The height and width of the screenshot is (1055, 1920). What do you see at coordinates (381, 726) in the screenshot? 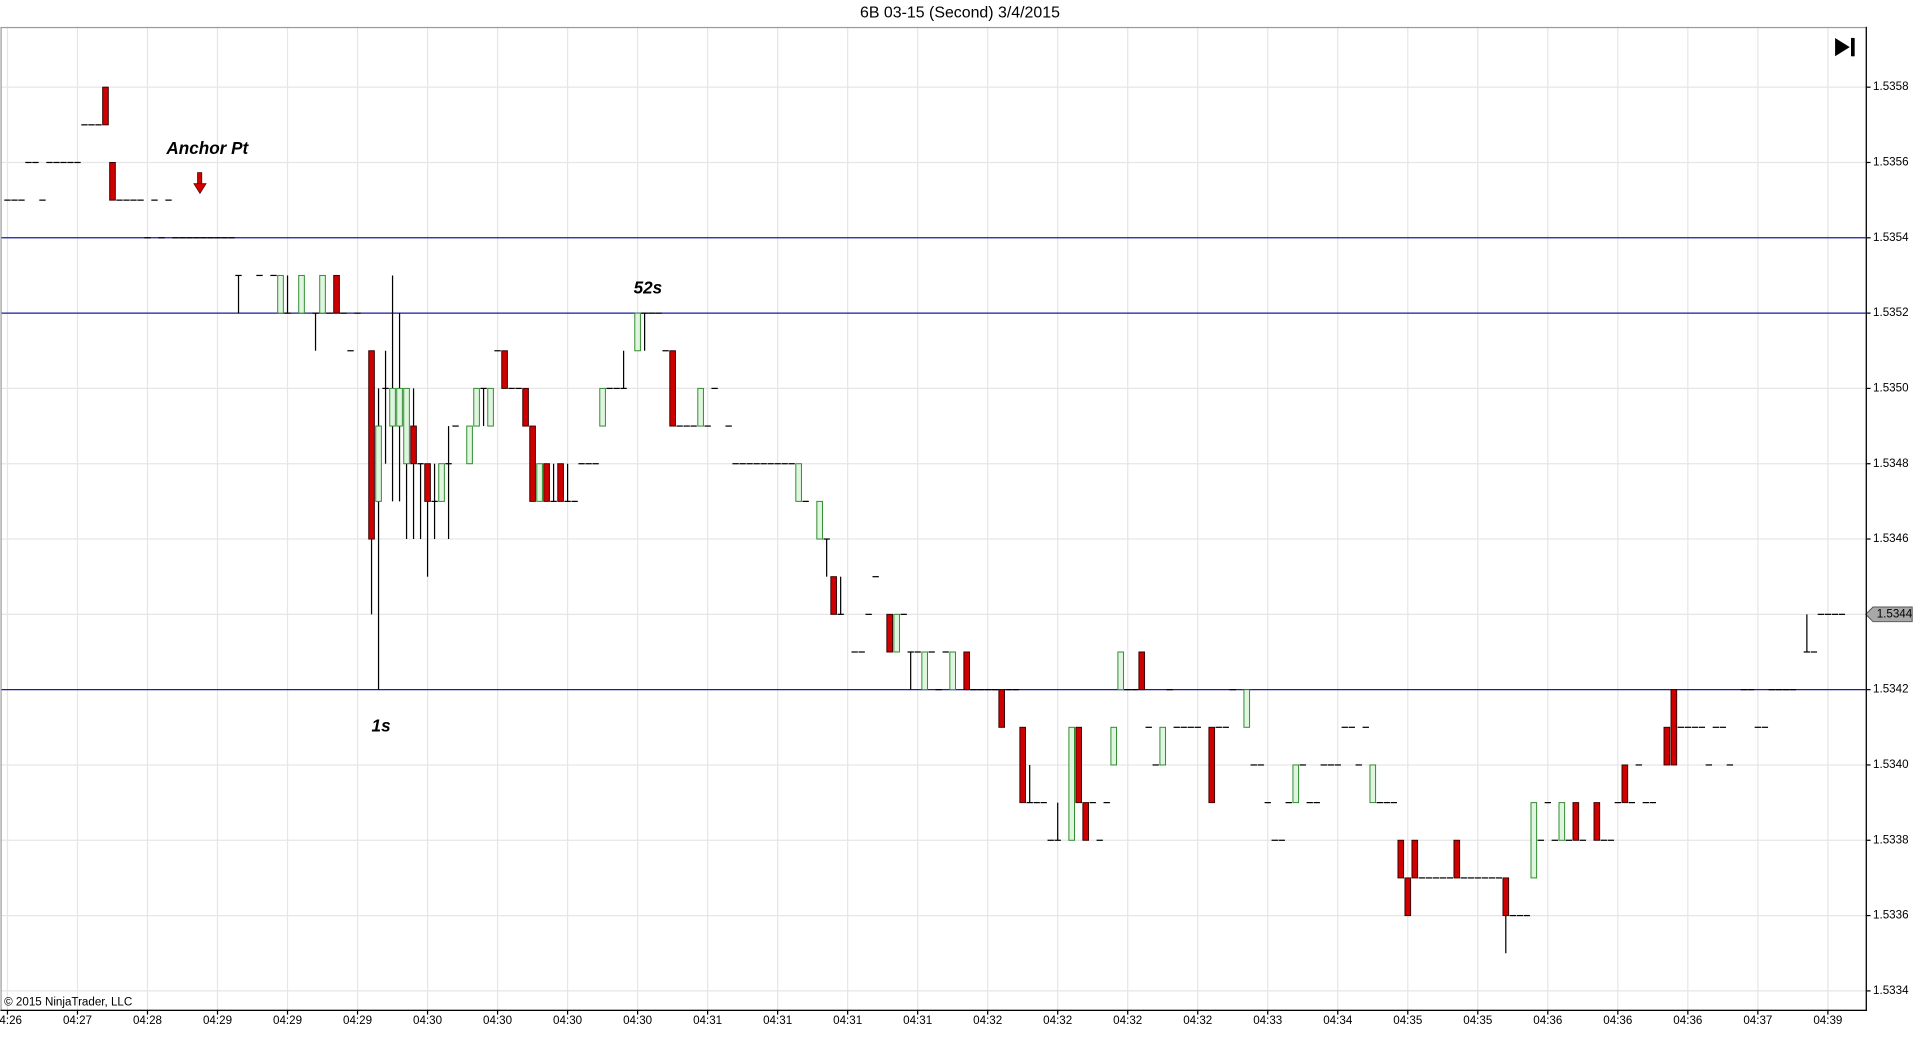
I see `annotation: 1s` at bounding box center [381, 726].